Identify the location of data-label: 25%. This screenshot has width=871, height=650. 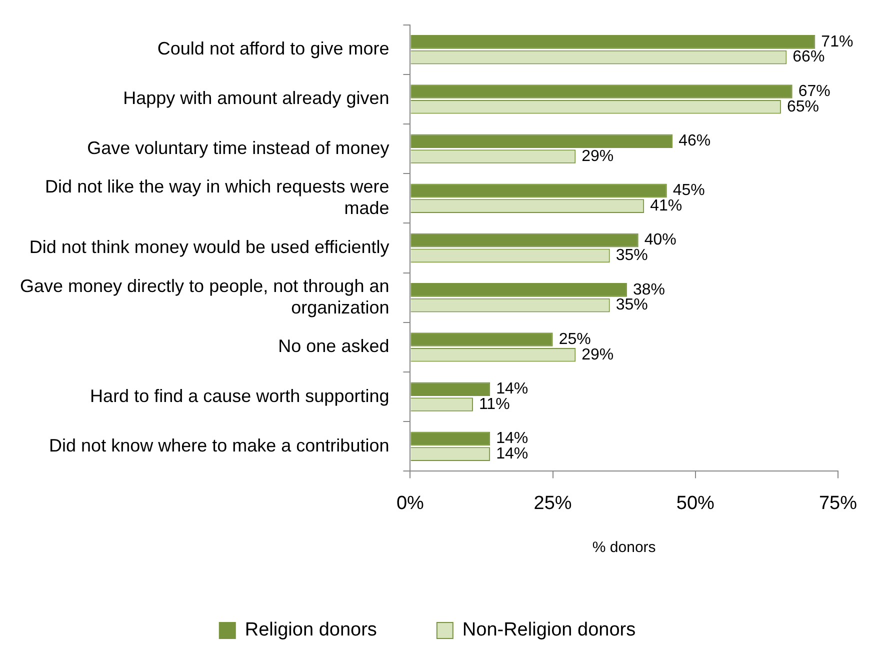
(574, 339).